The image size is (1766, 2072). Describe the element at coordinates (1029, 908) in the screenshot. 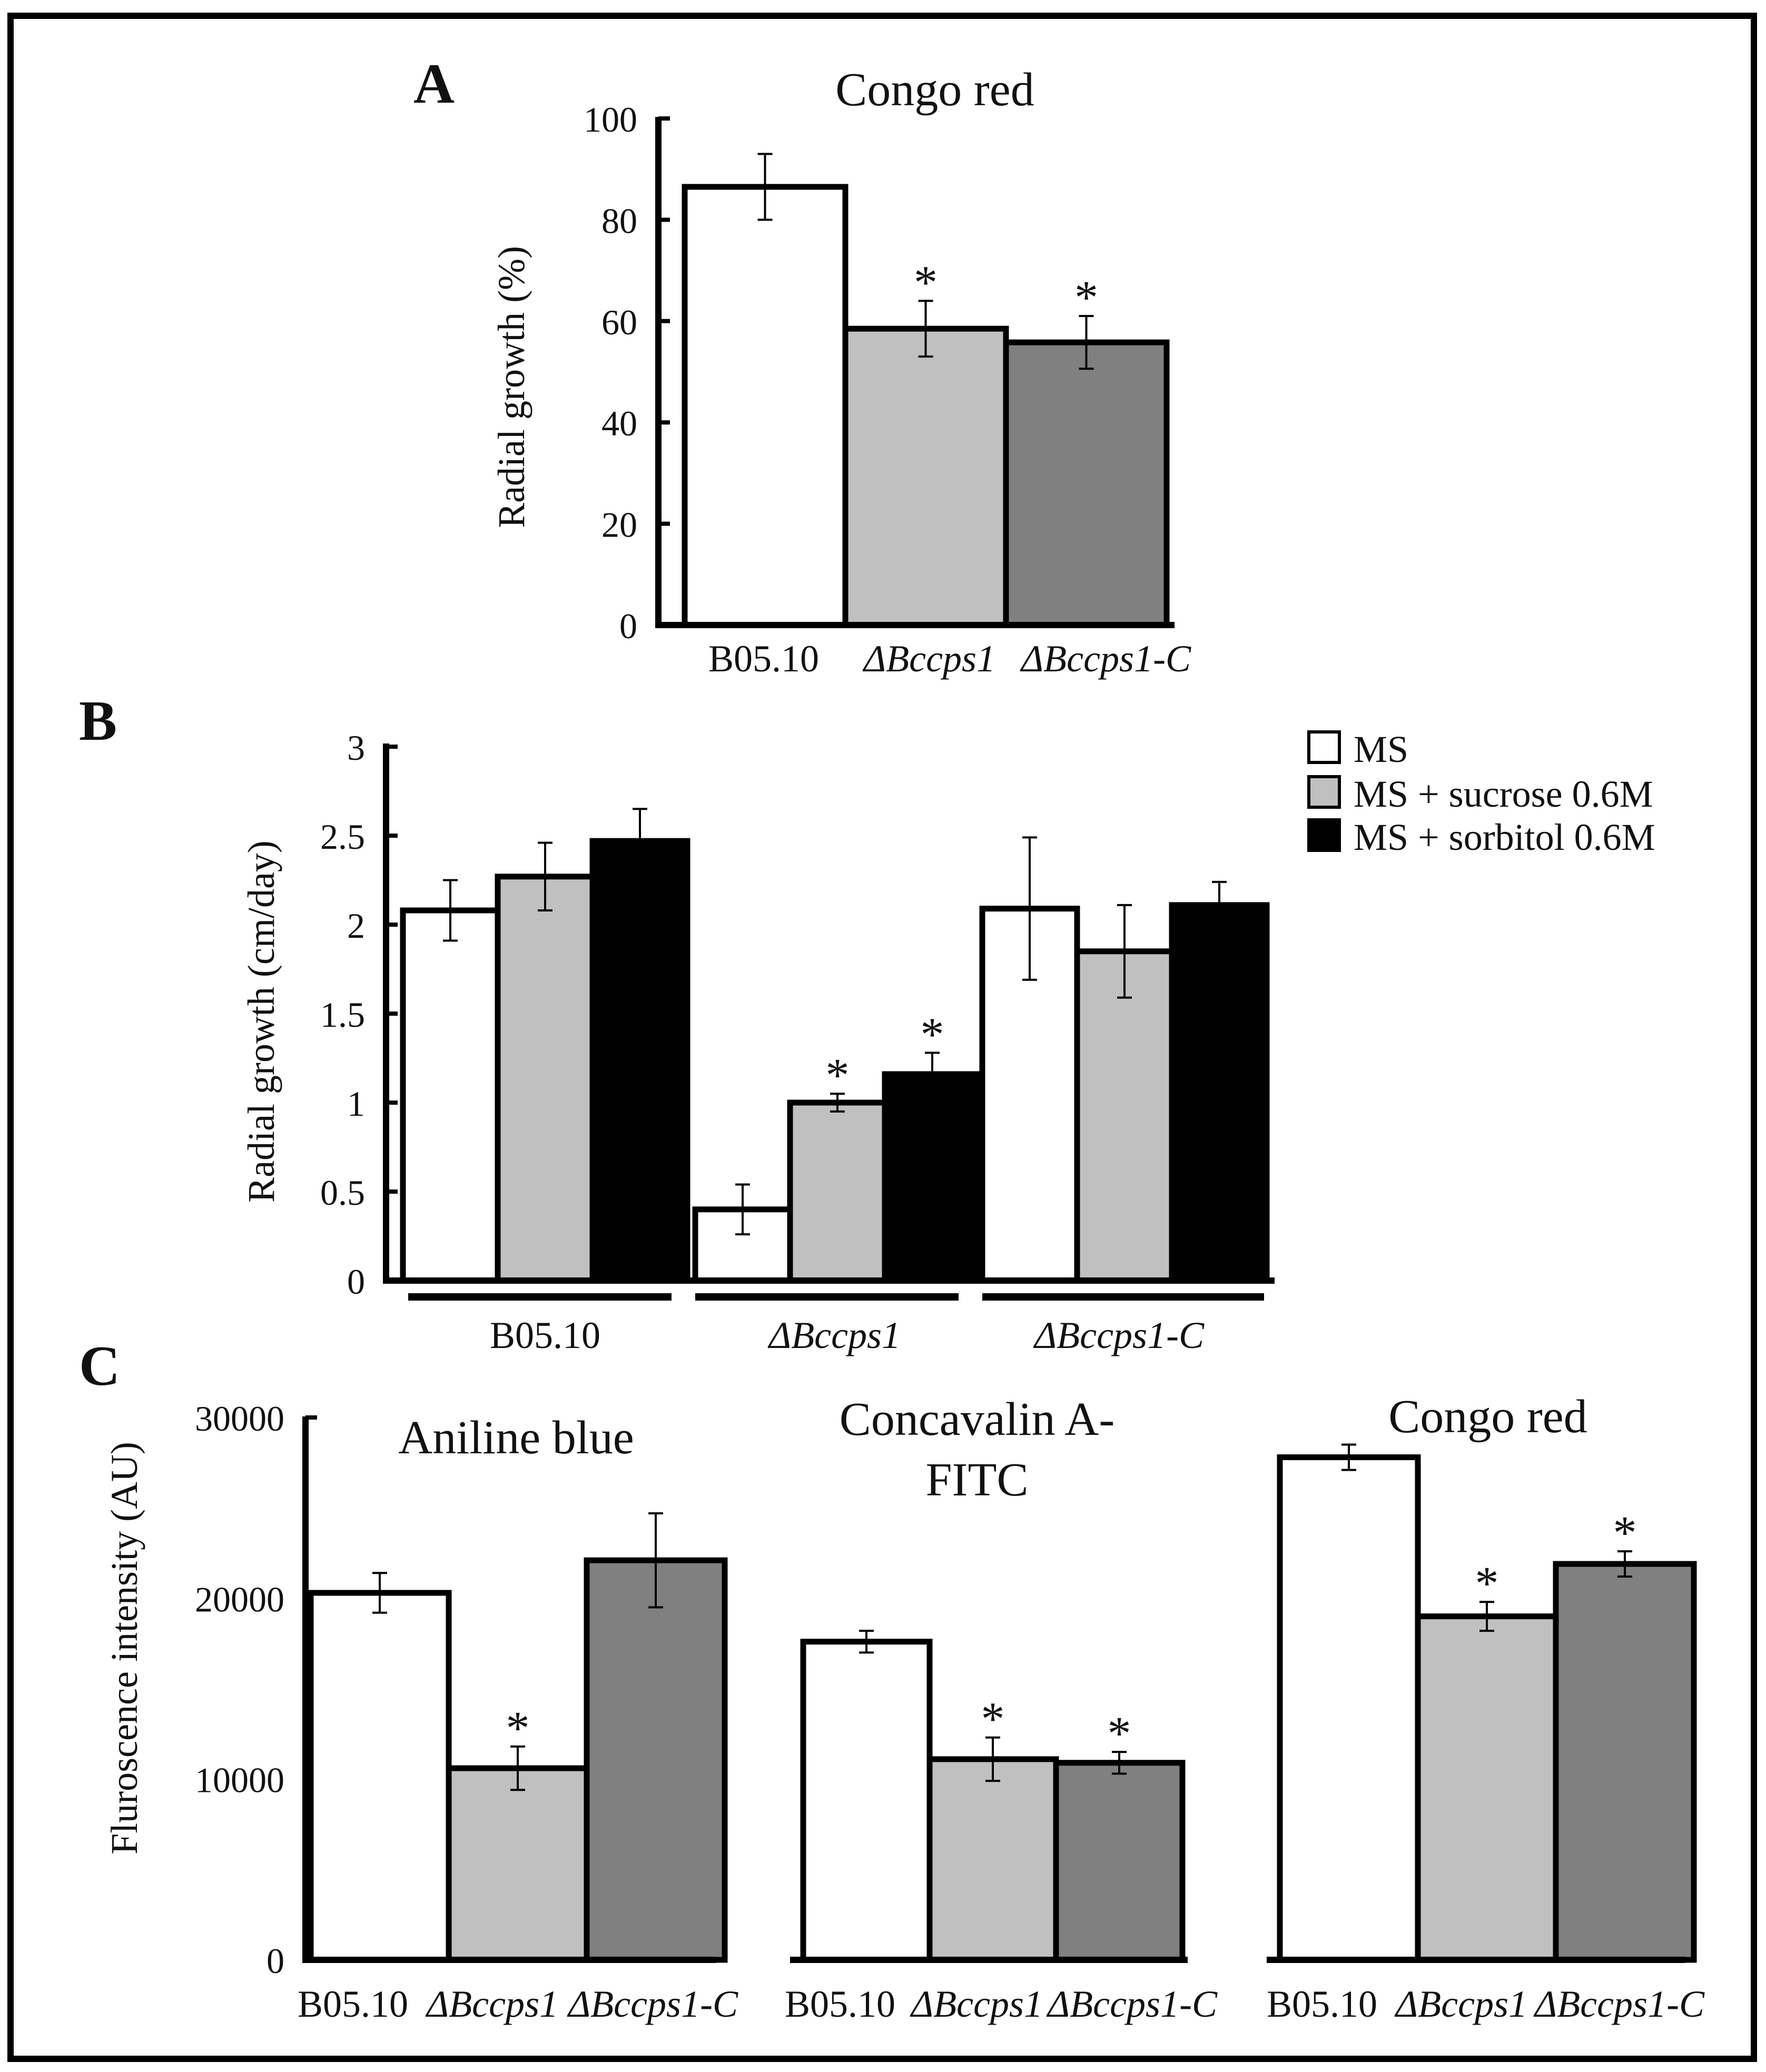

I see `panel-b-bar-g3-s1-error-bar` at that location.